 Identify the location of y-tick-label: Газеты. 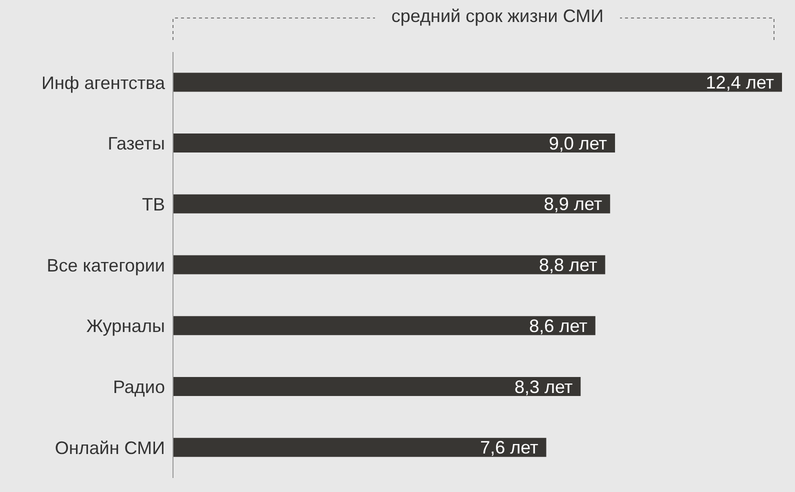
(136, 144).